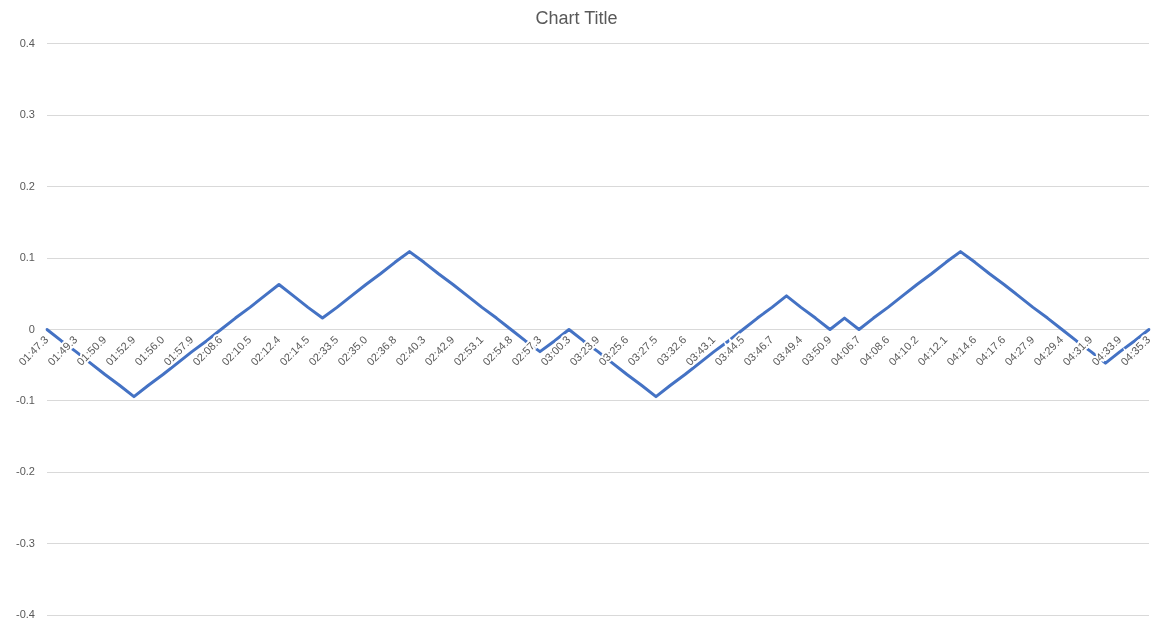 Image resolution: width=1163 pixels, height=634 pixels. What do you see at coordinates (25, 614) in the screenshot?
I see `y-tick-label: -0.4` at bounding box center [25, 614].